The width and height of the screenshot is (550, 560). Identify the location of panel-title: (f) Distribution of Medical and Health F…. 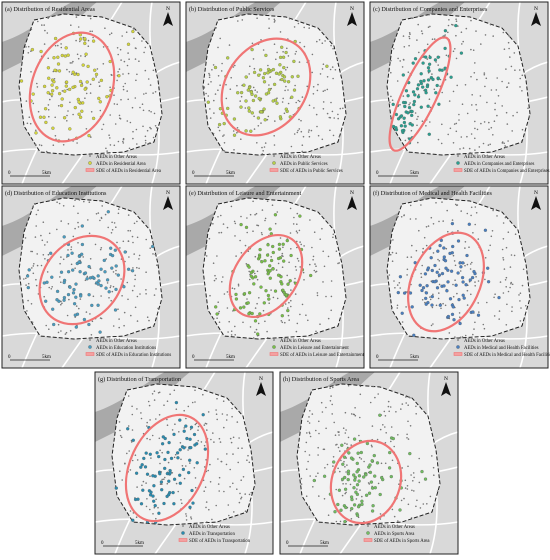
(432, 193).